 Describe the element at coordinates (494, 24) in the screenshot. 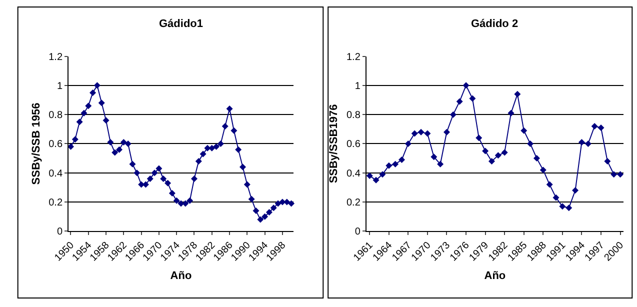

I see `chart-title: Gádido 2` at that location.